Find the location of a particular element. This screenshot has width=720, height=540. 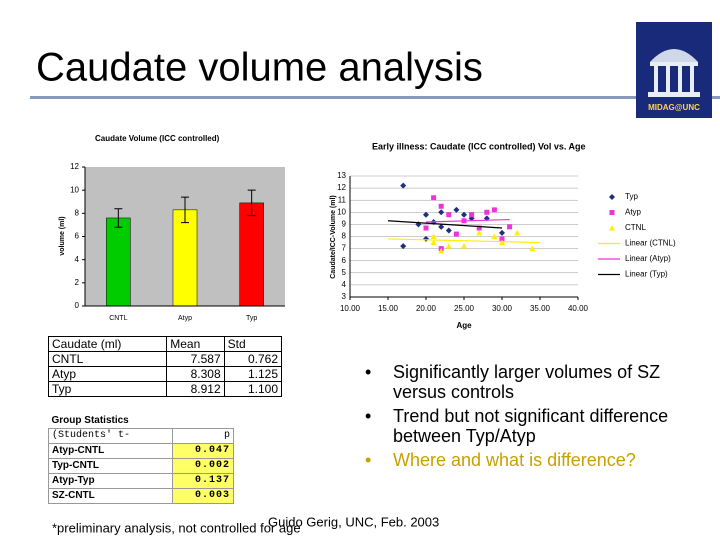

table-row: CNTL 7.587 0.762 is located at coordinates (165, 359).